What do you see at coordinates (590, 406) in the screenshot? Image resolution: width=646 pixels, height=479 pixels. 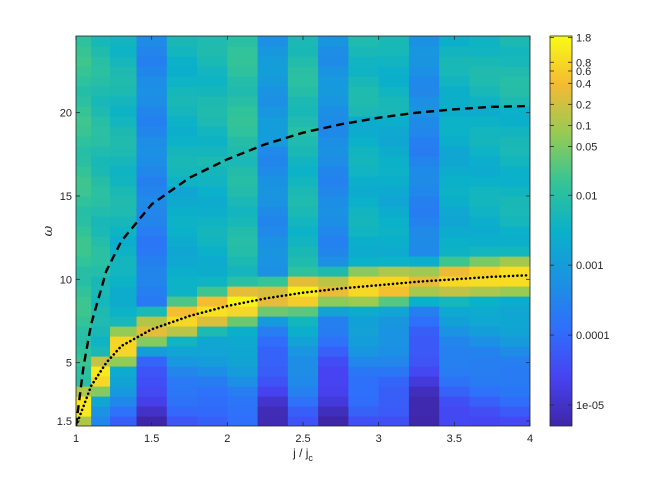 I see `colorbar-tick-label: 1e-05` at bounding box center [590, 406].